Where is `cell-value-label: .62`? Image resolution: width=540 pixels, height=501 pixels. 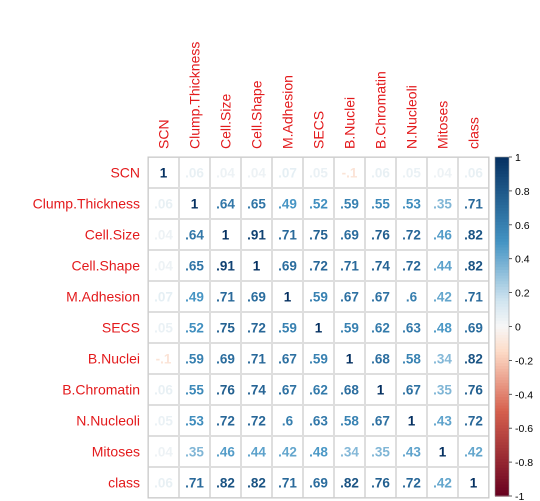 cell-value-label: .62 is located at coordinates (380, 328).